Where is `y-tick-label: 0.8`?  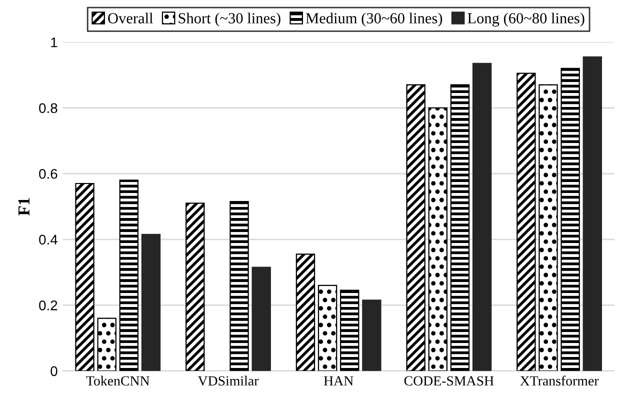
y-tick-label: 0.8 is located at coordinates (48, 108).